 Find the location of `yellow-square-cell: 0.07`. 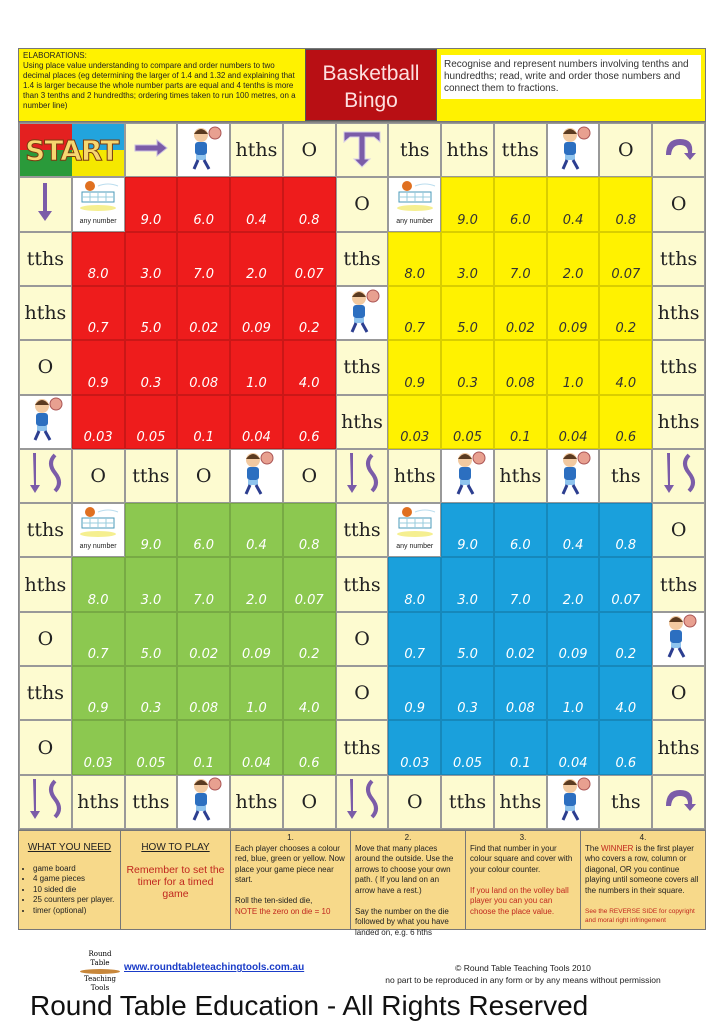

yellow-square-cell: 0.07 is located at coordinates (626, 258).